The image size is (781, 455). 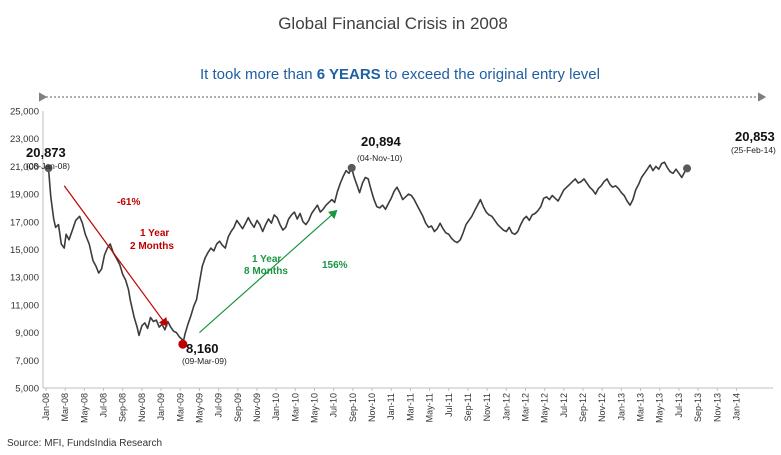 I want to click on end-point-marker, so click(x=687, y=168).